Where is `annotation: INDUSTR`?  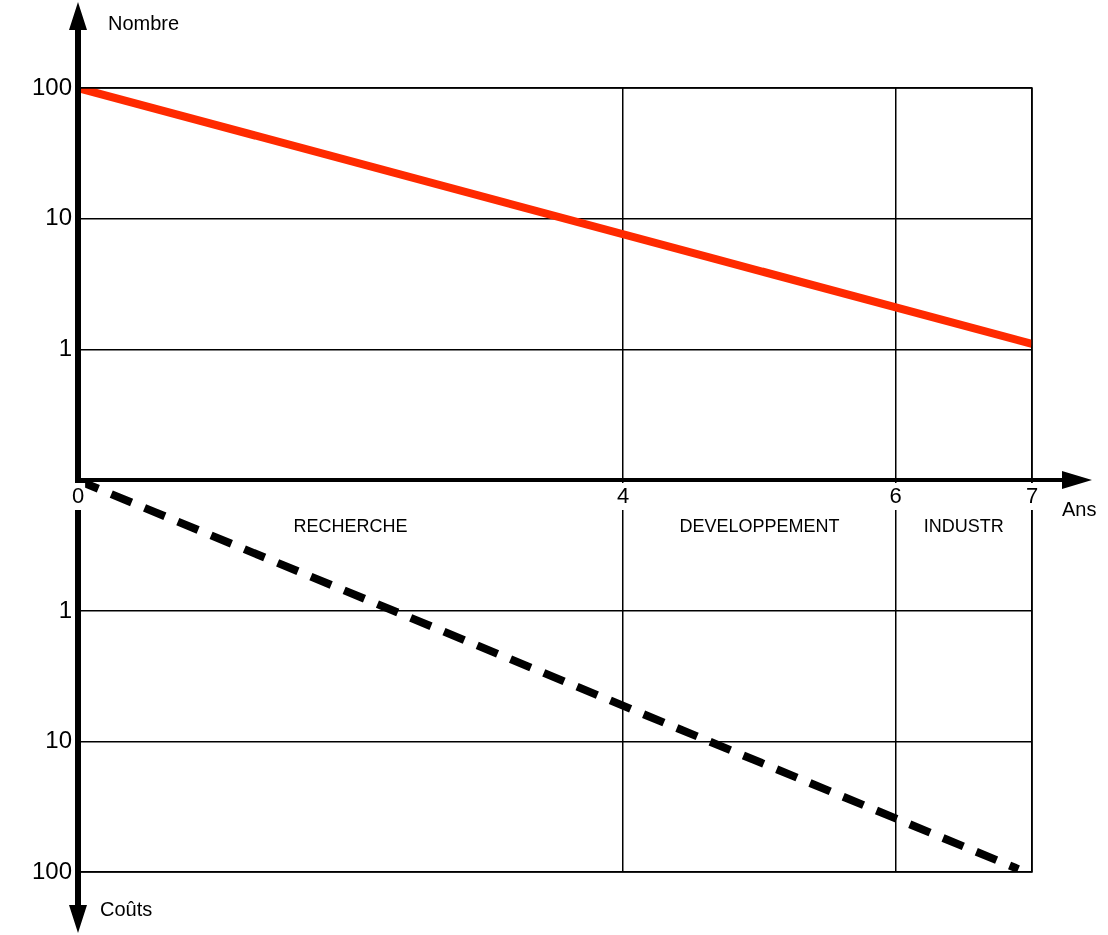 annotation: INDUSTR is located at coordinates (963, 526).